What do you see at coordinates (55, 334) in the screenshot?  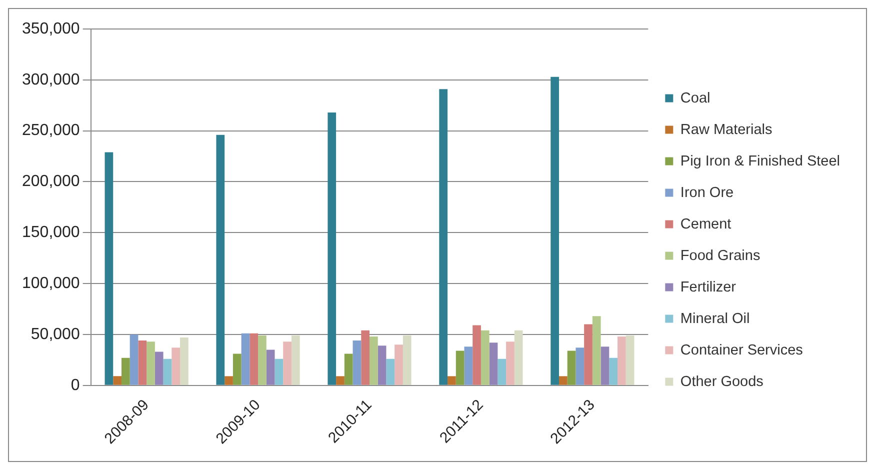 I see `y-tick-label: 50,000` at bounding box center [55, 334].